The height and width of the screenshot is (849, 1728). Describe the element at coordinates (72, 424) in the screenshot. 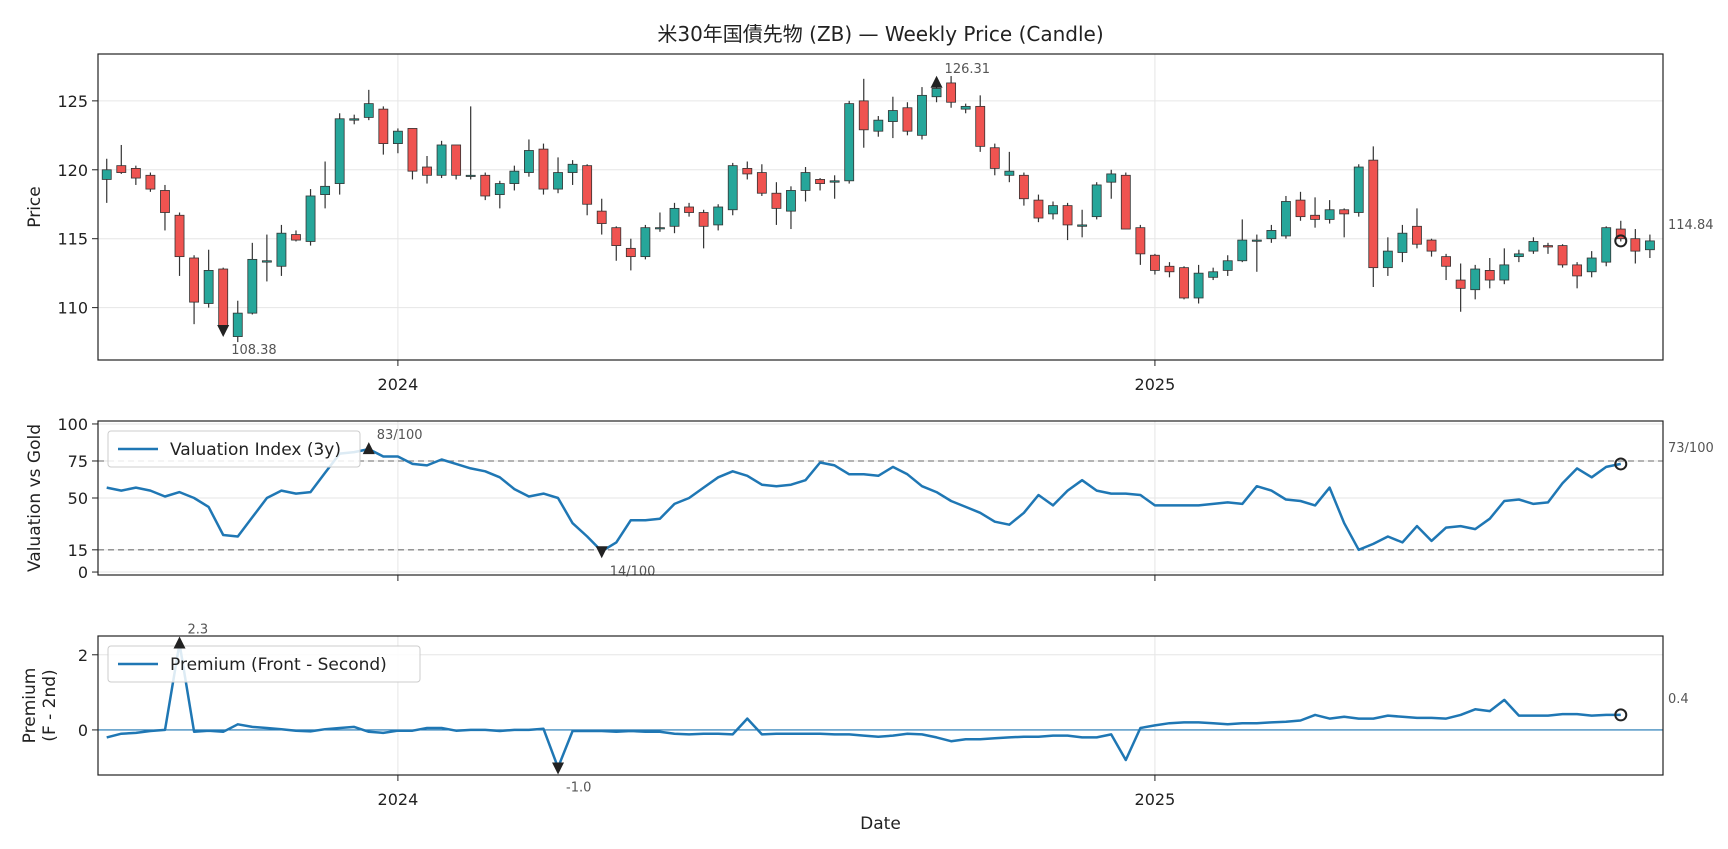

I see `y-tick-label: 100` at that location.